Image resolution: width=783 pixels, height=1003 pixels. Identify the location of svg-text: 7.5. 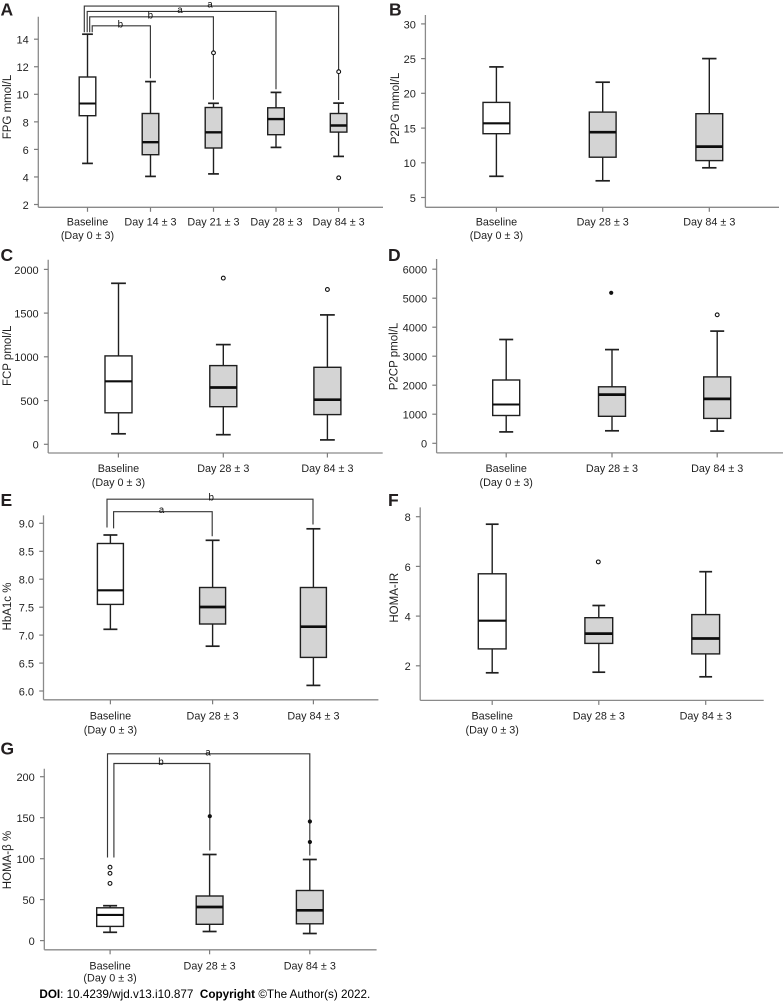
(26, 609).